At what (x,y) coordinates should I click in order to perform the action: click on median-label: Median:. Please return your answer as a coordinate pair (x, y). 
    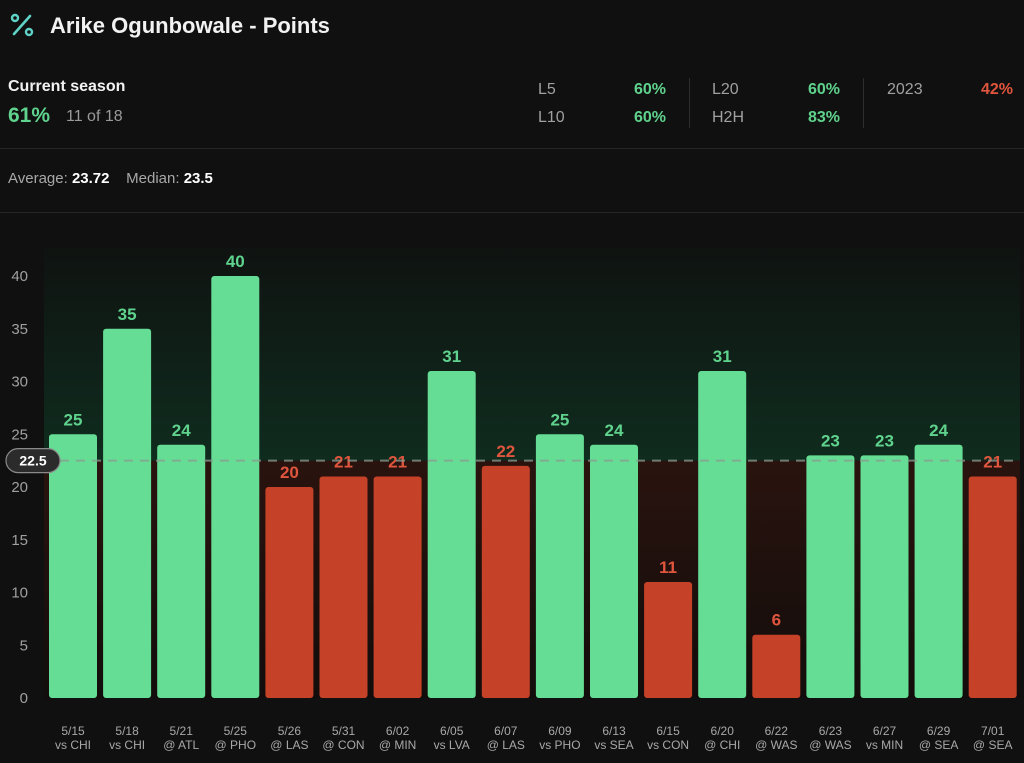
    Looking at the image, I should click on (153, 178).